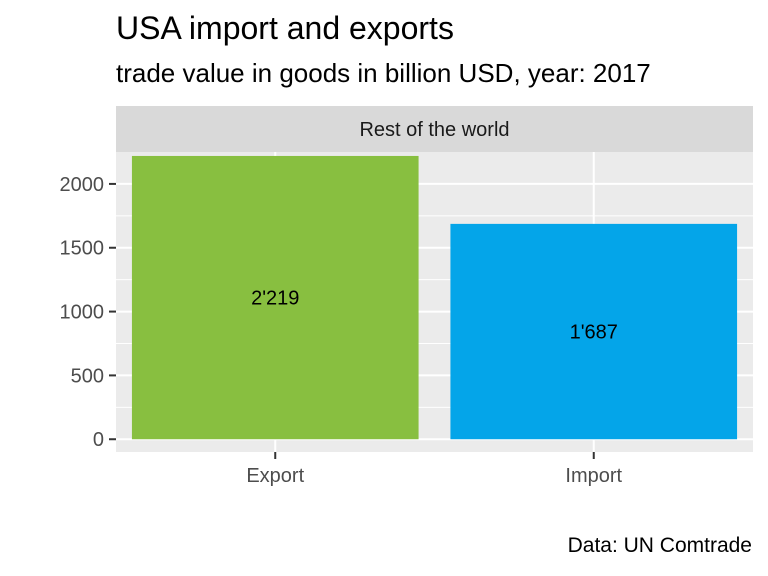 This screenshot has width=768, height=576. I want to click on chart-title: USA import and exports, so click(285, 28).